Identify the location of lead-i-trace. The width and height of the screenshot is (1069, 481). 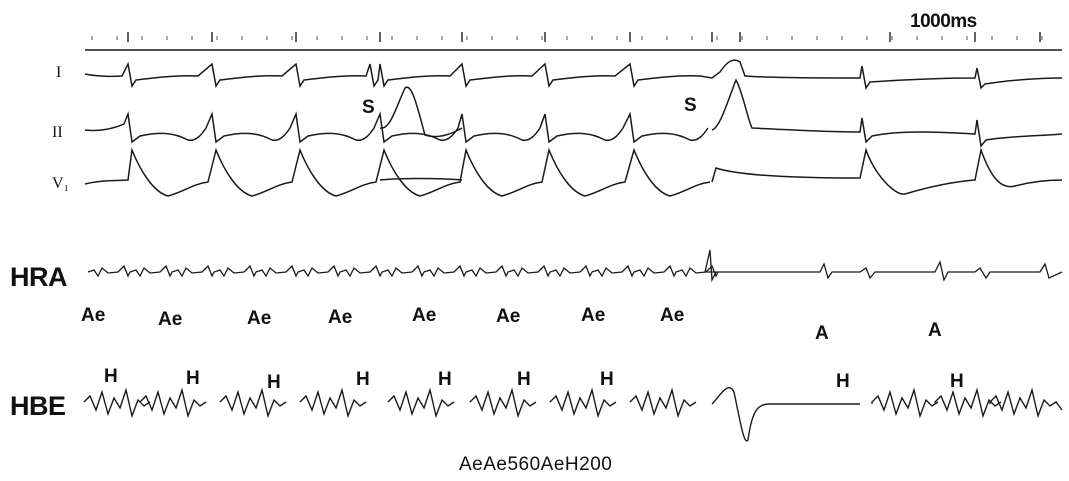
(573, 74).